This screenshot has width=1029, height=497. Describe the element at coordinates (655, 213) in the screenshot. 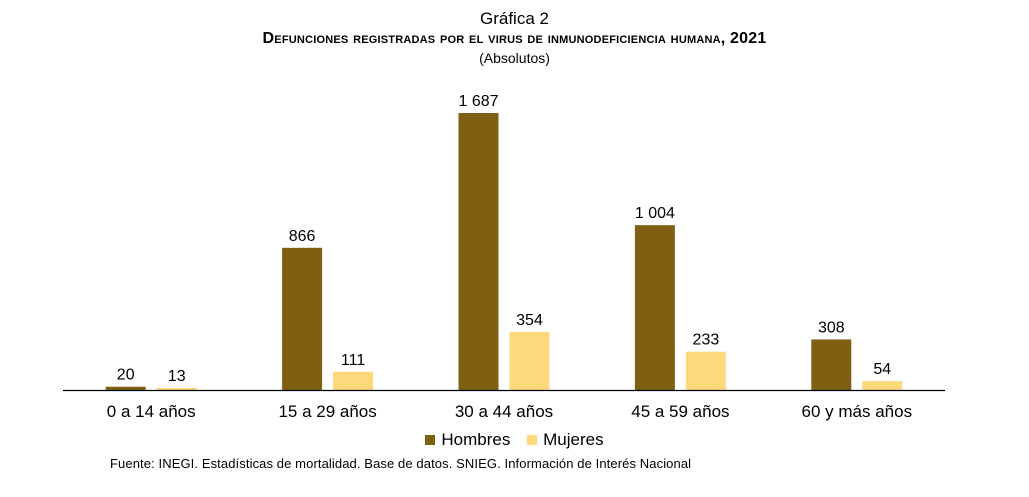

I see `data-label-hombres-3: 1 004` at that location.